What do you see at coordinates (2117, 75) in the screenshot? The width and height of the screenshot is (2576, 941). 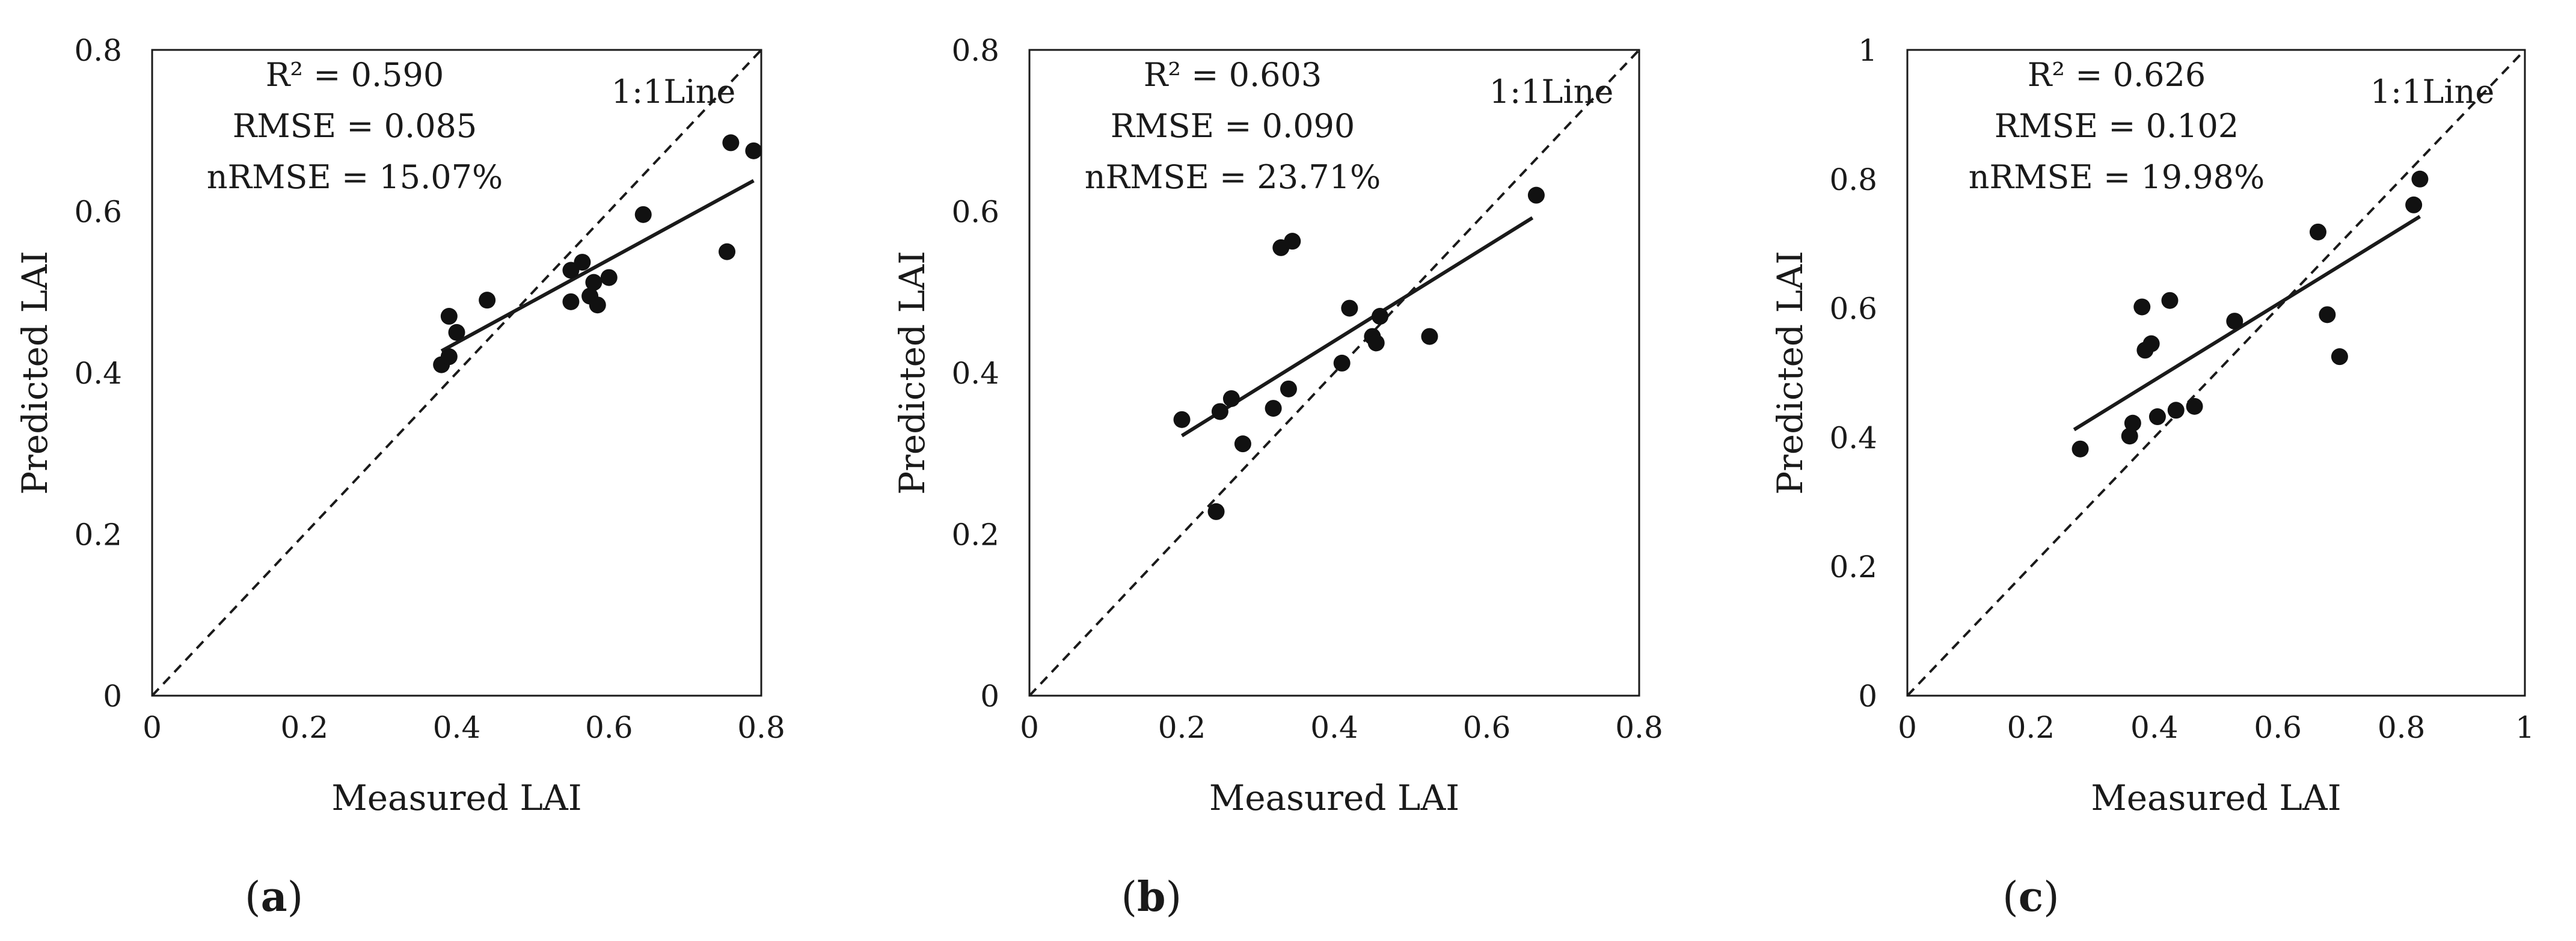 I see `statistics-line: R² = 0.626` at bounding box center [2117, 75].